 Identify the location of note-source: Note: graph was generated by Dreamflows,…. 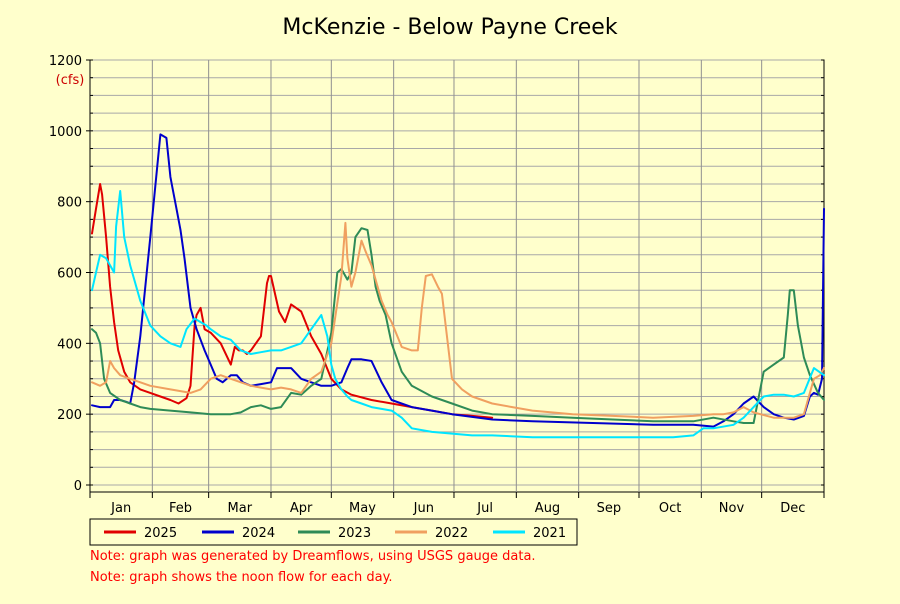
(313, 556).